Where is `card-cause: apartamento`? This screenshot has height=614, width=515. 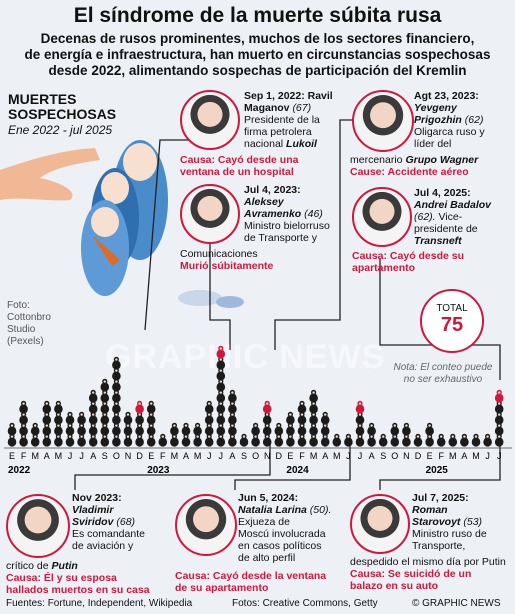
card-cause: apartamento is located at coordinates (384, 268).